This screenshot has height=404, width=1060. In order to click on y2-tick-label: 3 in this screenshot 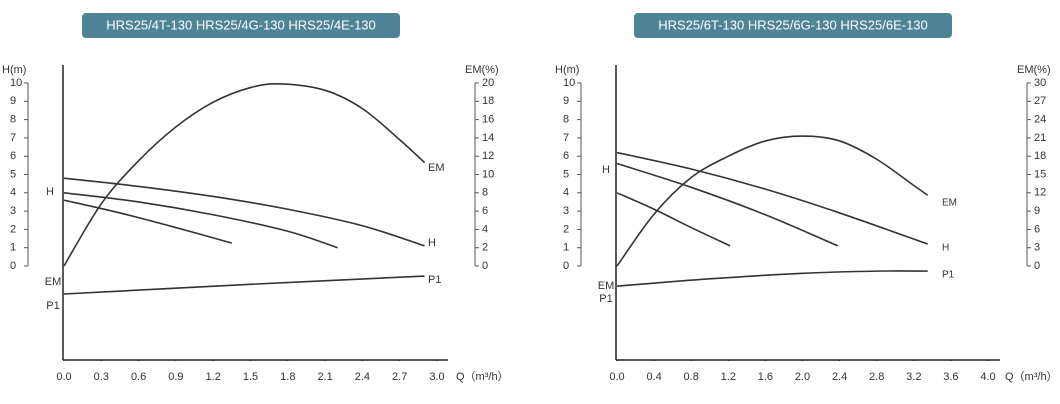, I will do `click(1037, 248)`.